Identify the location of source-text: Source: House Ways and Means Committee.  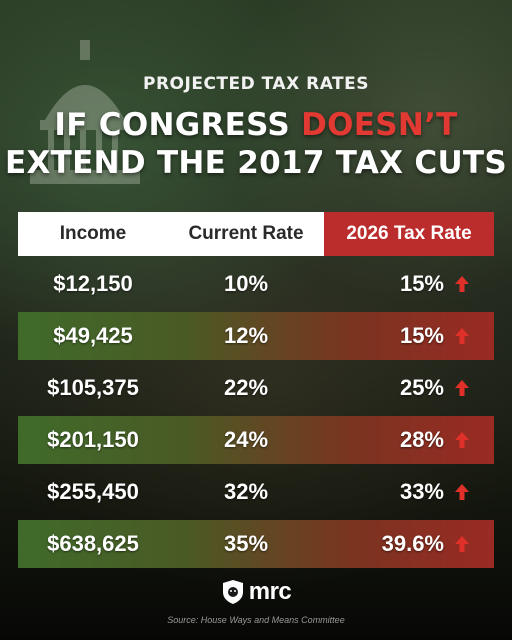
(256, 620).